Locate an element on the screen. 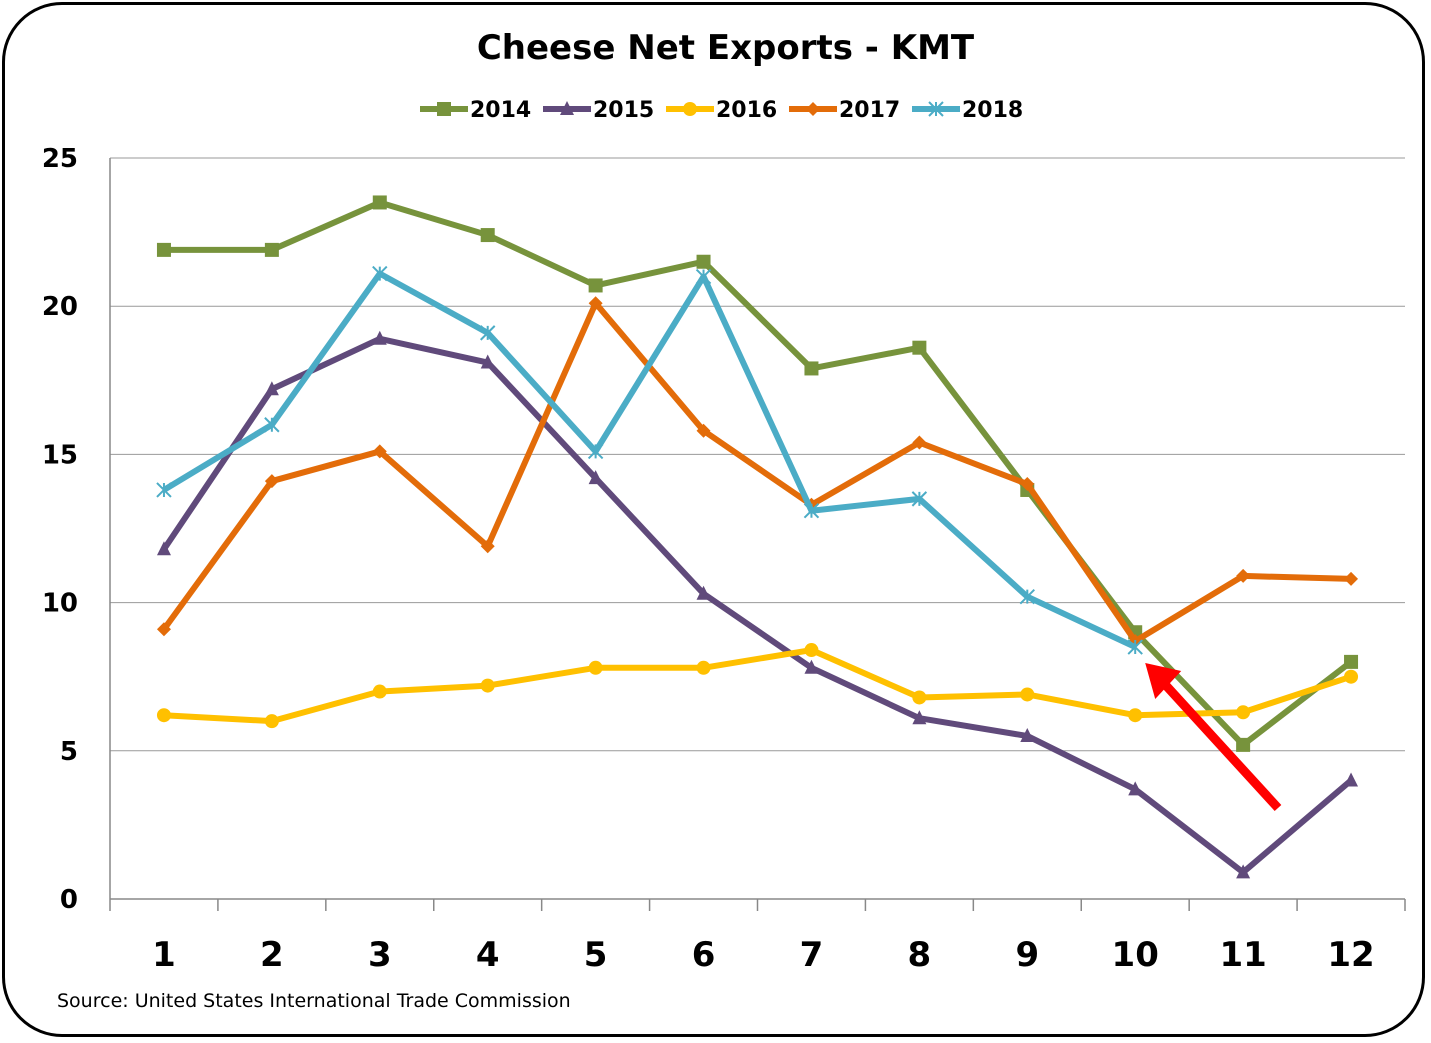  y-tick-label: 25 is located at coordinates (60, 159).